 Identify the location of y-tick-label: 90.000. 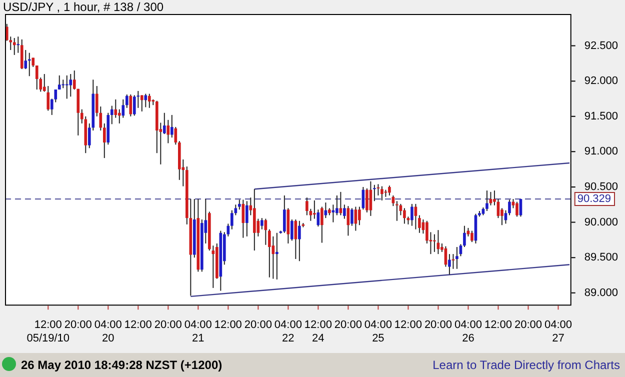
(601, 222).